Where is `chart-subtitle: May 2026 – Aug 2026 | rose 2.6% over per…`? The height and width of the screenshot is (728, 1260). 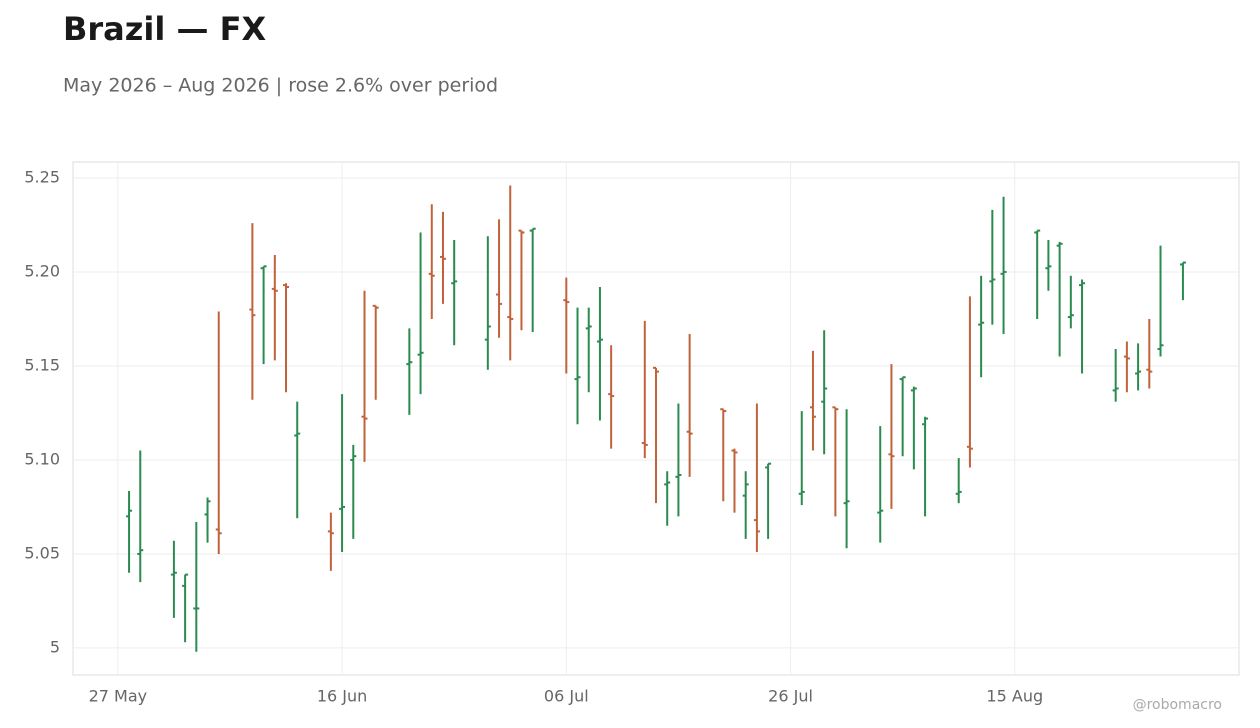 chart-subtitle: May 2026 – Aug 2026 | rose 2.6% over per… is located at coordinates (280, 86).